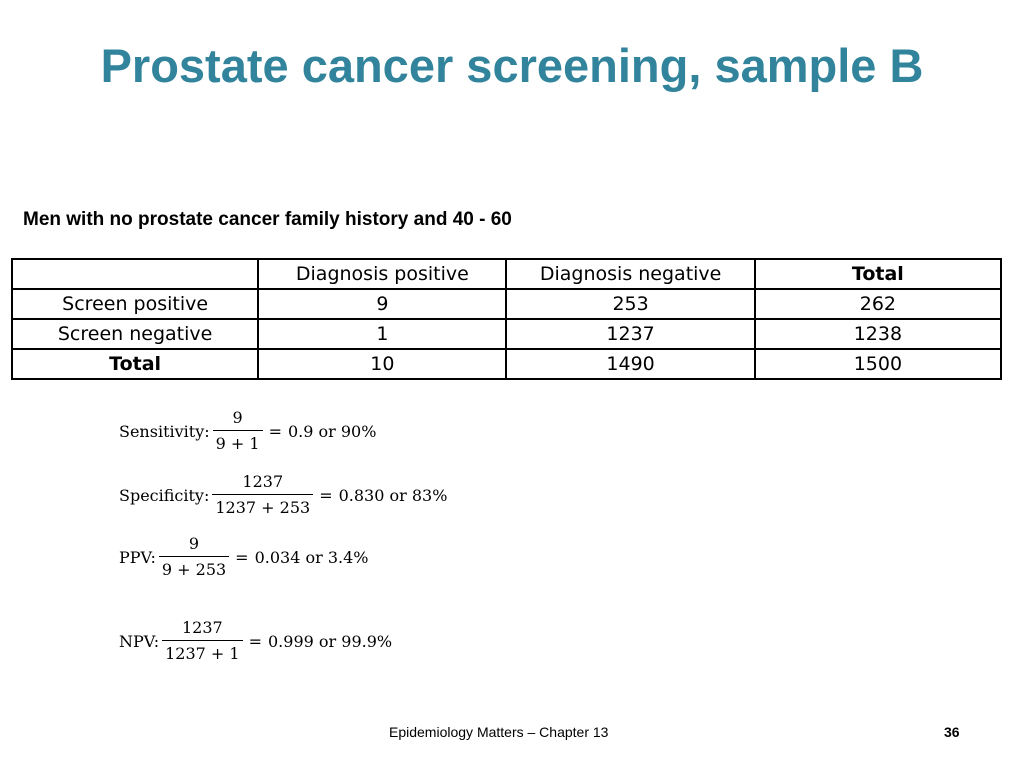 This screenshot has width=1024, height=768. What do you see at coordinates (139, 641) in the screenshot?
I see `formula-label: NPV:` at bounding box center [139, 641].